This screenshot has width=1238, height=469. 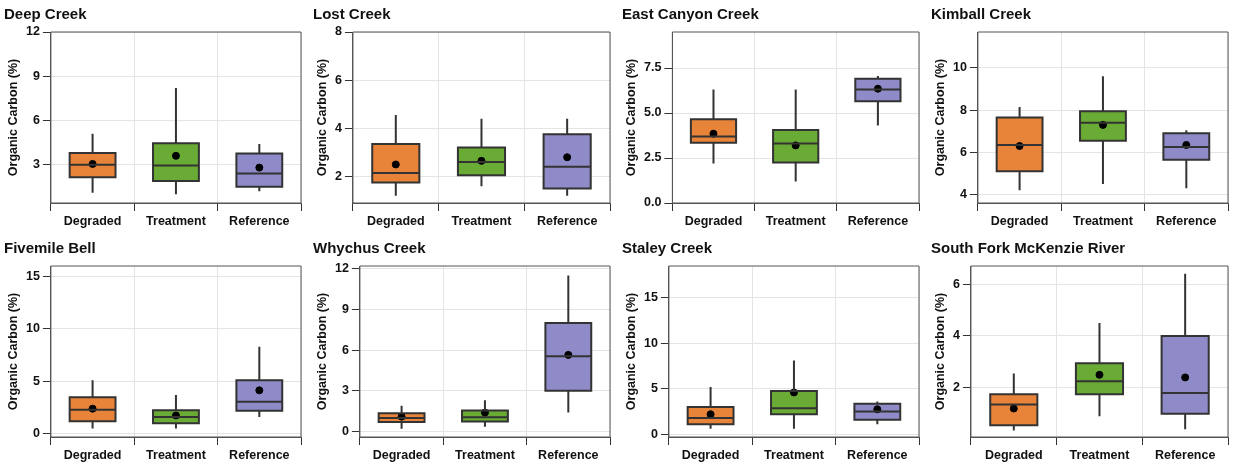 What do you see at coordinates (652, 157) in the screenshot?
I see `y-tick-label: 2.5` at bounding box center [652, 157].